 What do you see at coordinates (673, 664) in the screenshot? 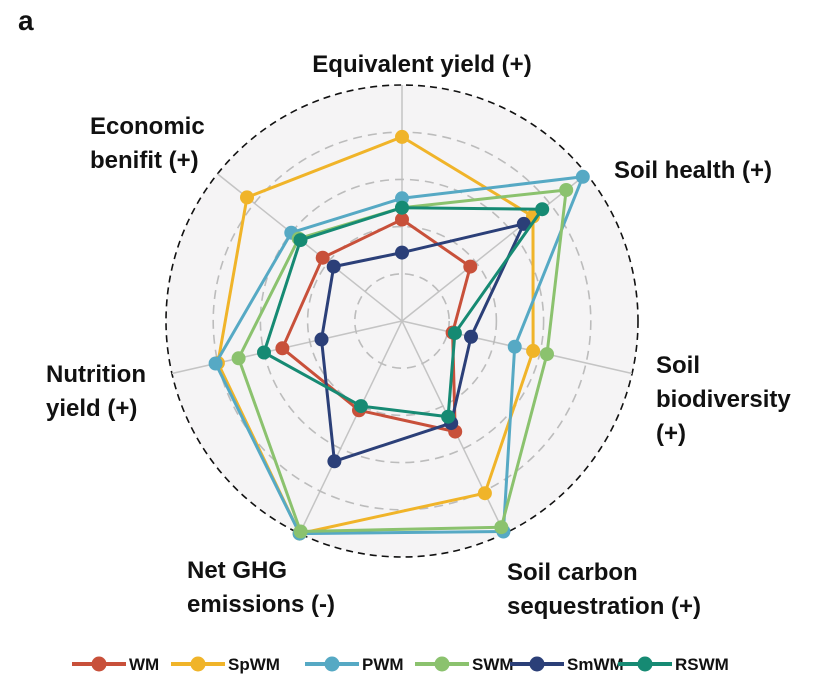
I see `legend-item-rswm: RSWM` at bounding box center [673, 664].